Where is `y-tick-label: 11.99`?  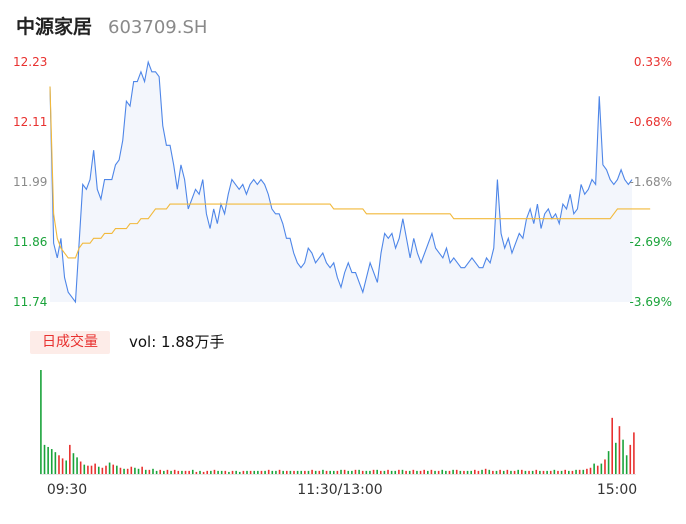
y-tick-label: 11.99 is located at coordinates (30, 182).